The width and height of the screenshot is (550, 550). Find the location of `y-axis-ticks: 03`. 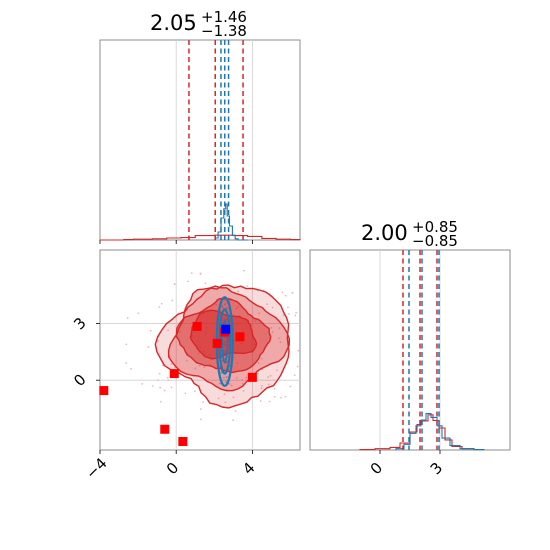

y-axis-ticks: 03 is located at coordinates (79, 352).